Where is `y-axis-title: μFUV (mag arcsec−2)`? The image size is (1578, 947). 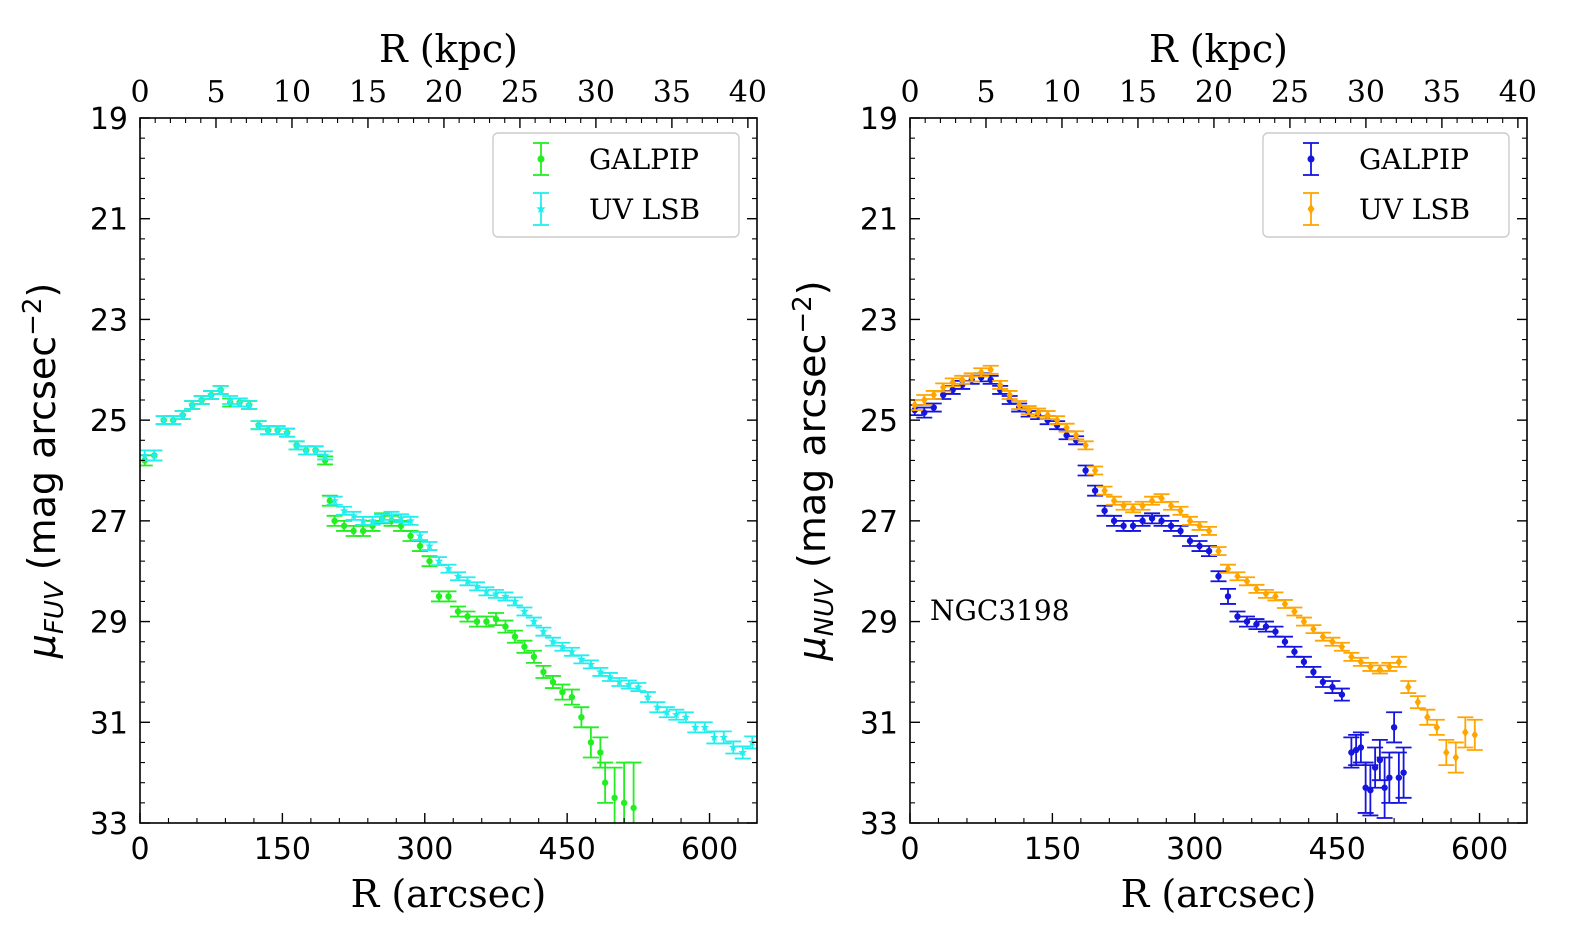
y-axis-title: μFUV (mag arcsec−2) is located at coordinates (44, 471).